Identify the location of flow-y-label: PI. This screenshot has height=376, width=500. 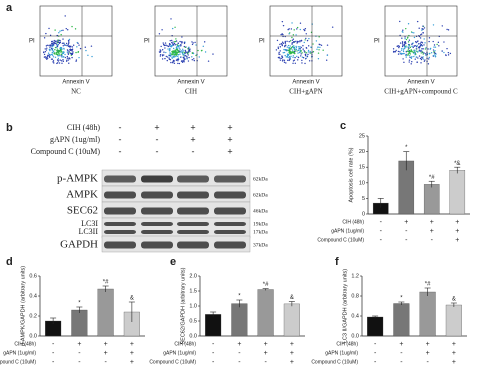
(147, 42).